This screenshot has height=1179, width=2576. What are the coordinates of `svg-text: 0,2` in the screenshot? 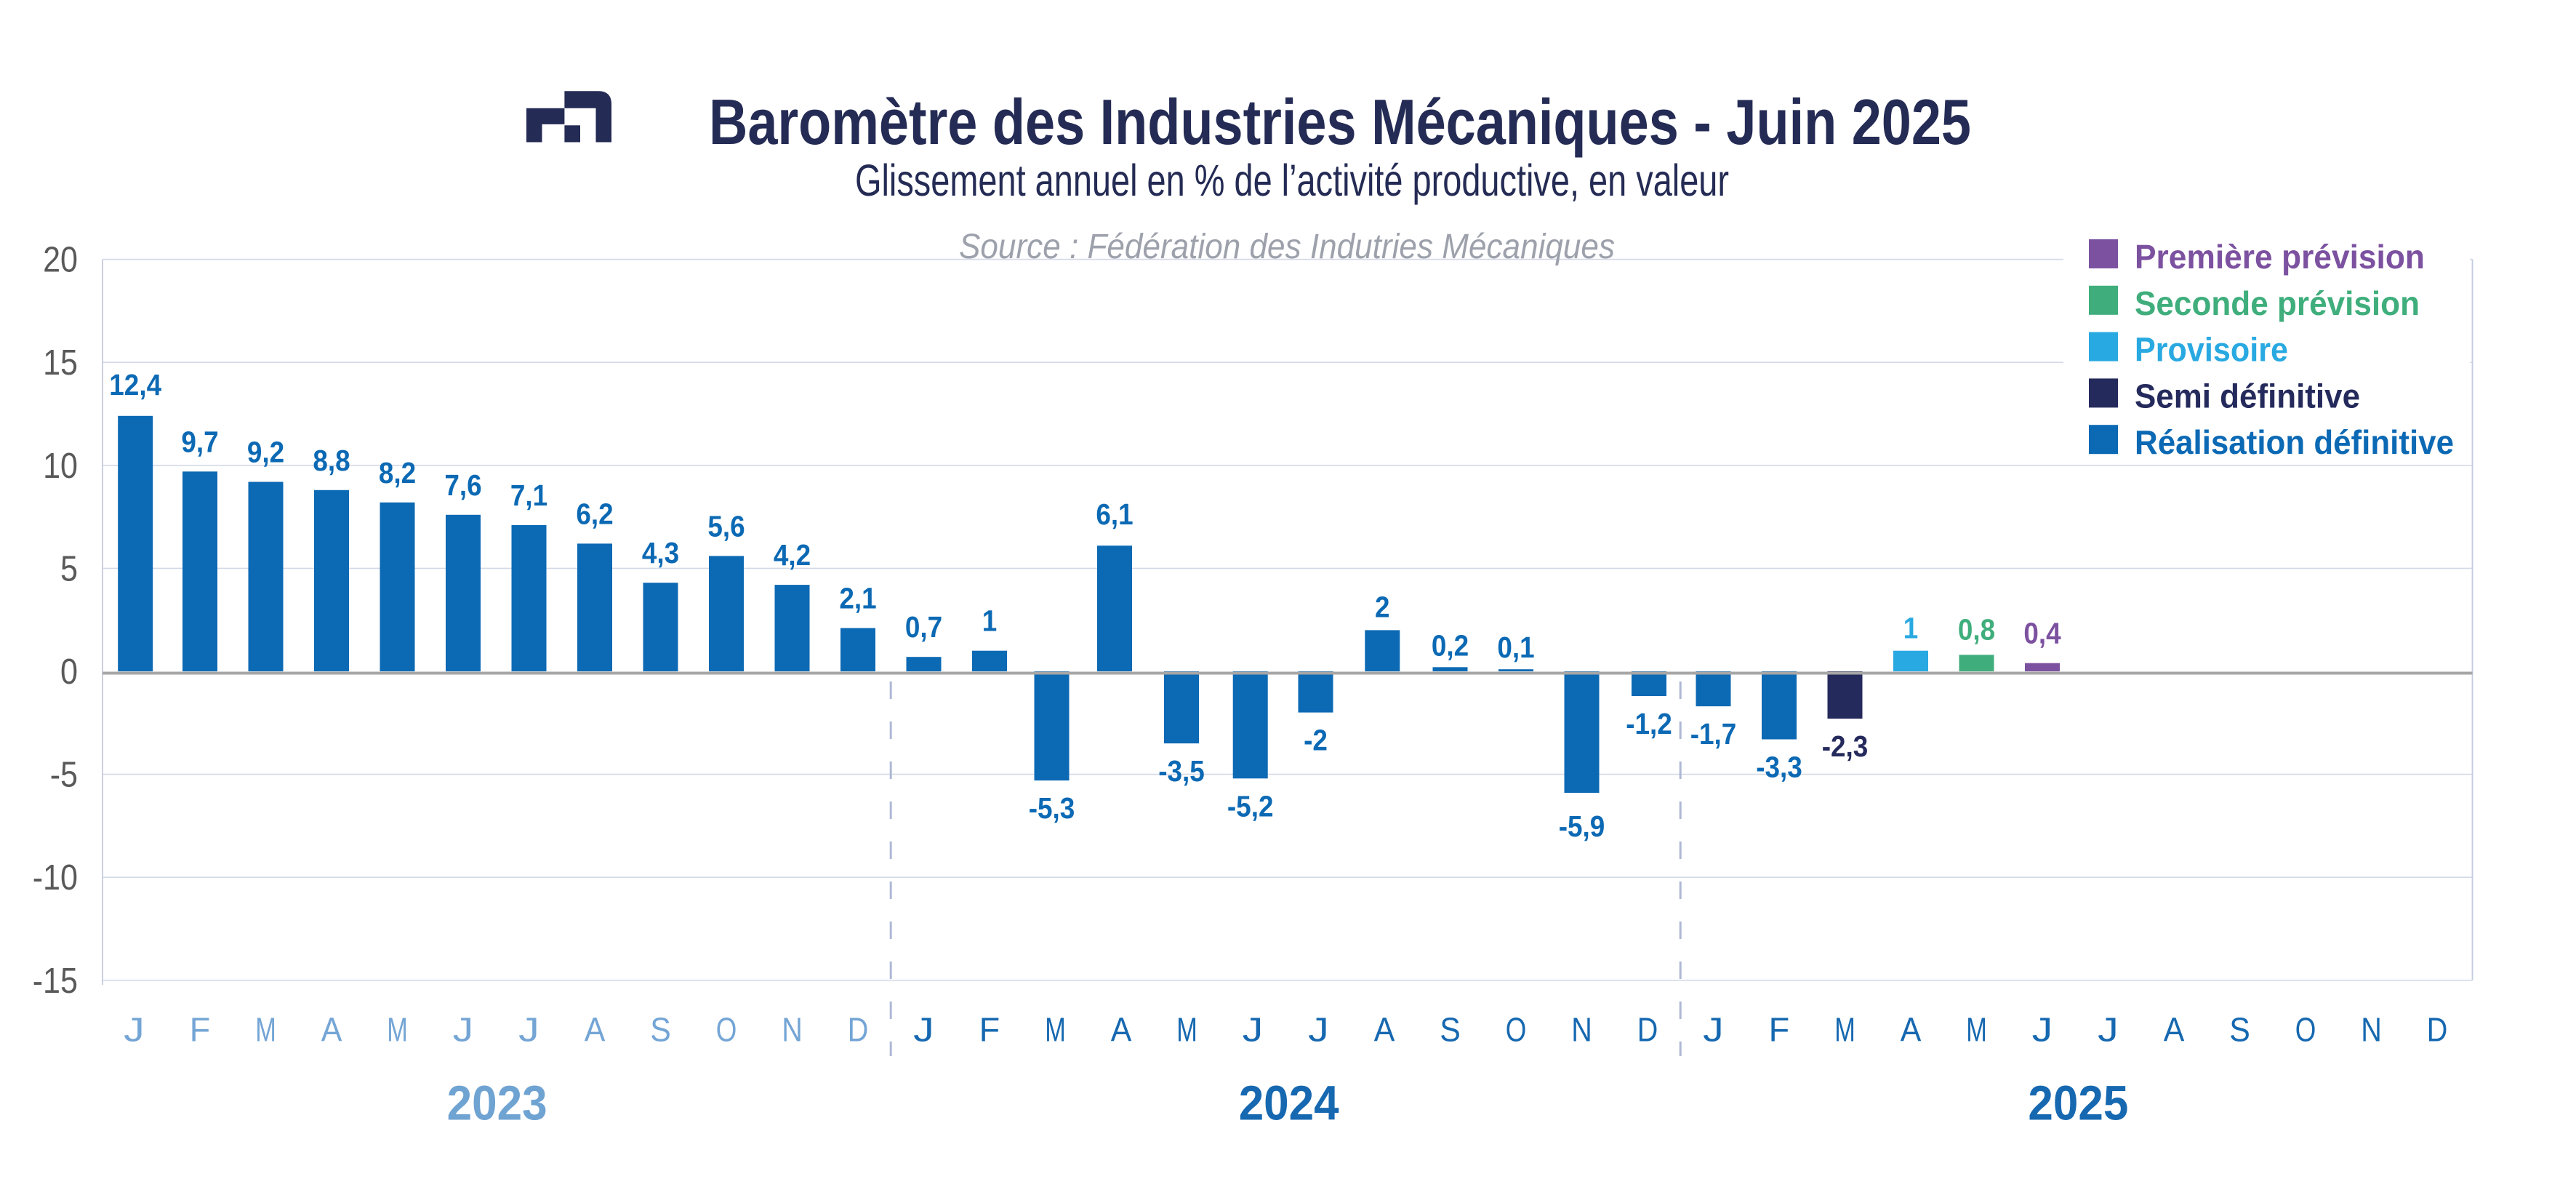 It's located at (1450, 645).